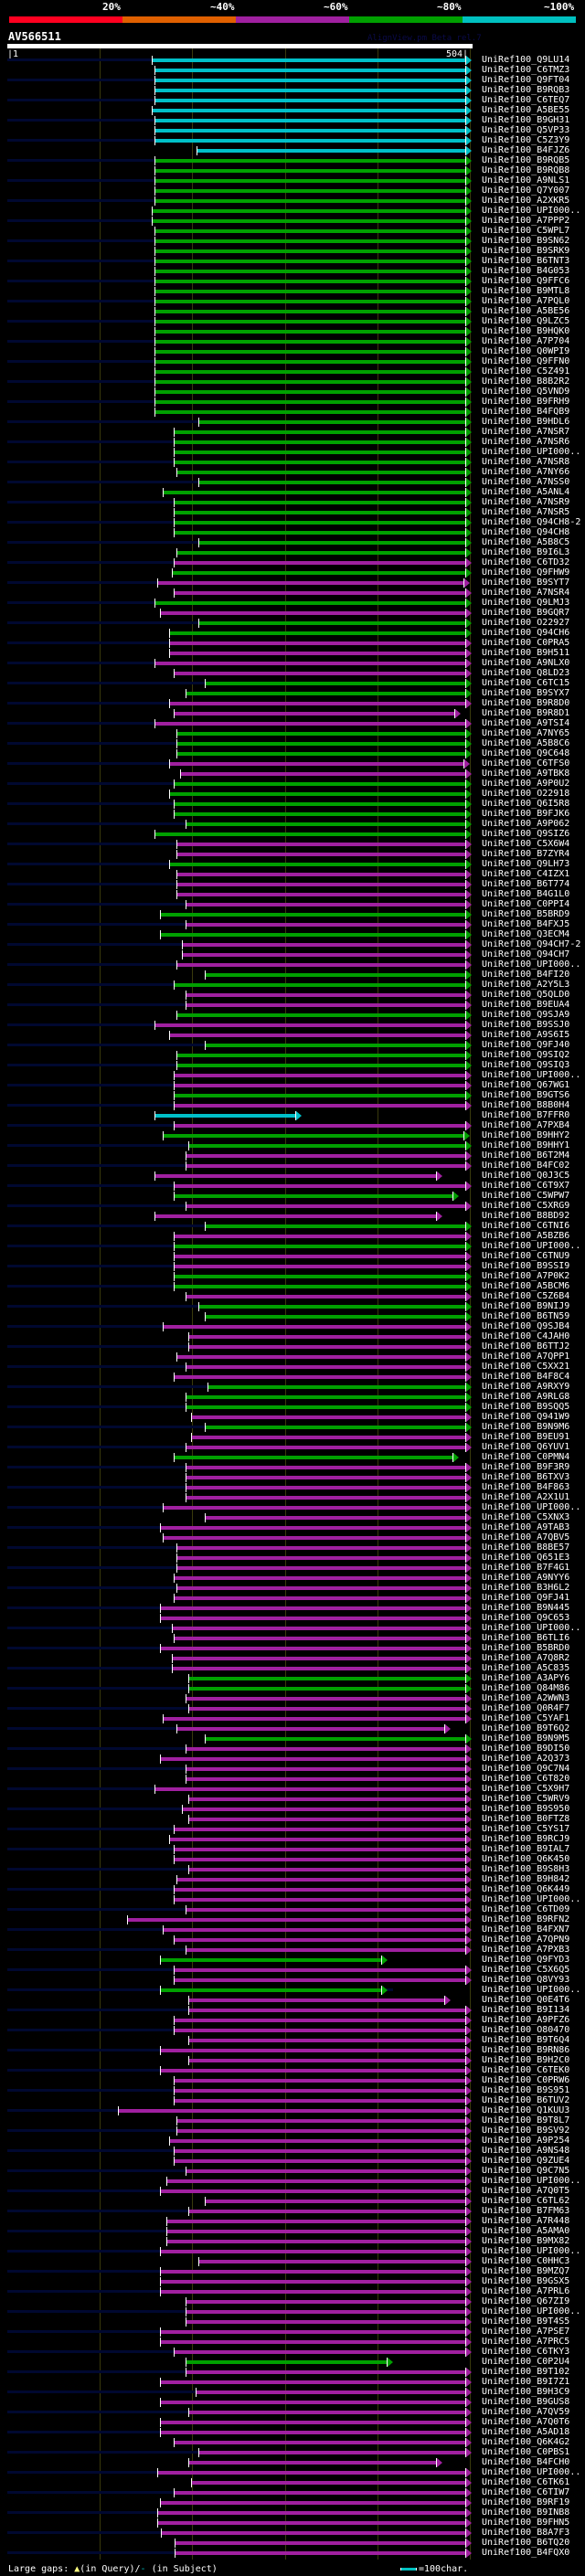 The height and width of the screenshot is (2576, 585). Describe the element at coordinates (526, 1848) in the screenshot. I see `hit-label: UniRef100_B9IAL7` at that location.